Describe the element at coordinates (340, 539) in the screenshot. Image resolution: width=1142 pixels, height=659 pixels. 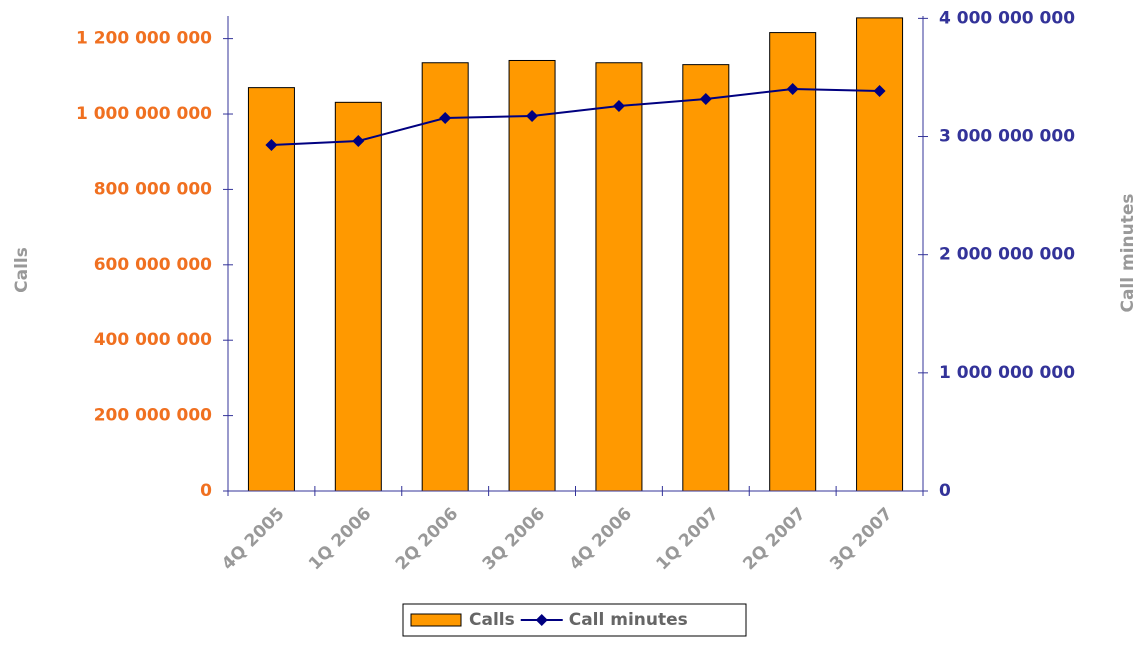
I see `x-tick-label: 1Q 2006` at that location.